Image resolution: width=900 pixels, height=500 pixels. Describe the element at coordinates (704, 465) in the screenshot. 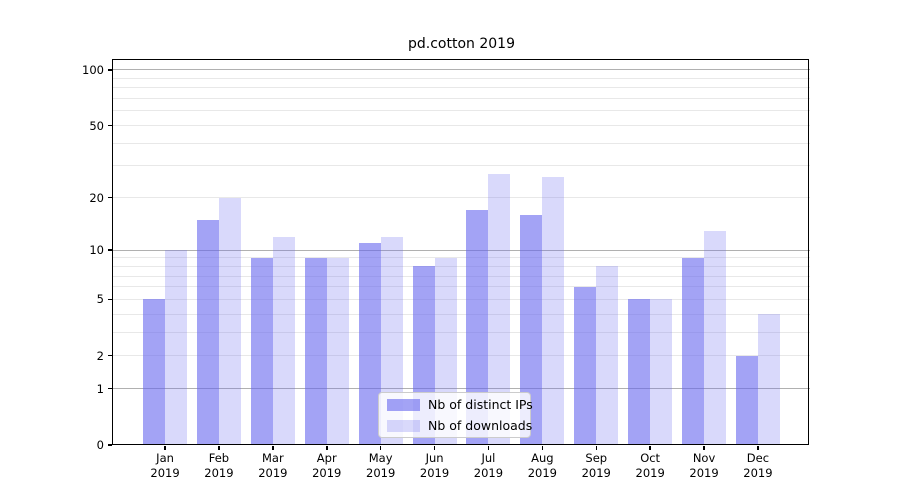

I see `x-tick-label: Nov 2019` at that location.